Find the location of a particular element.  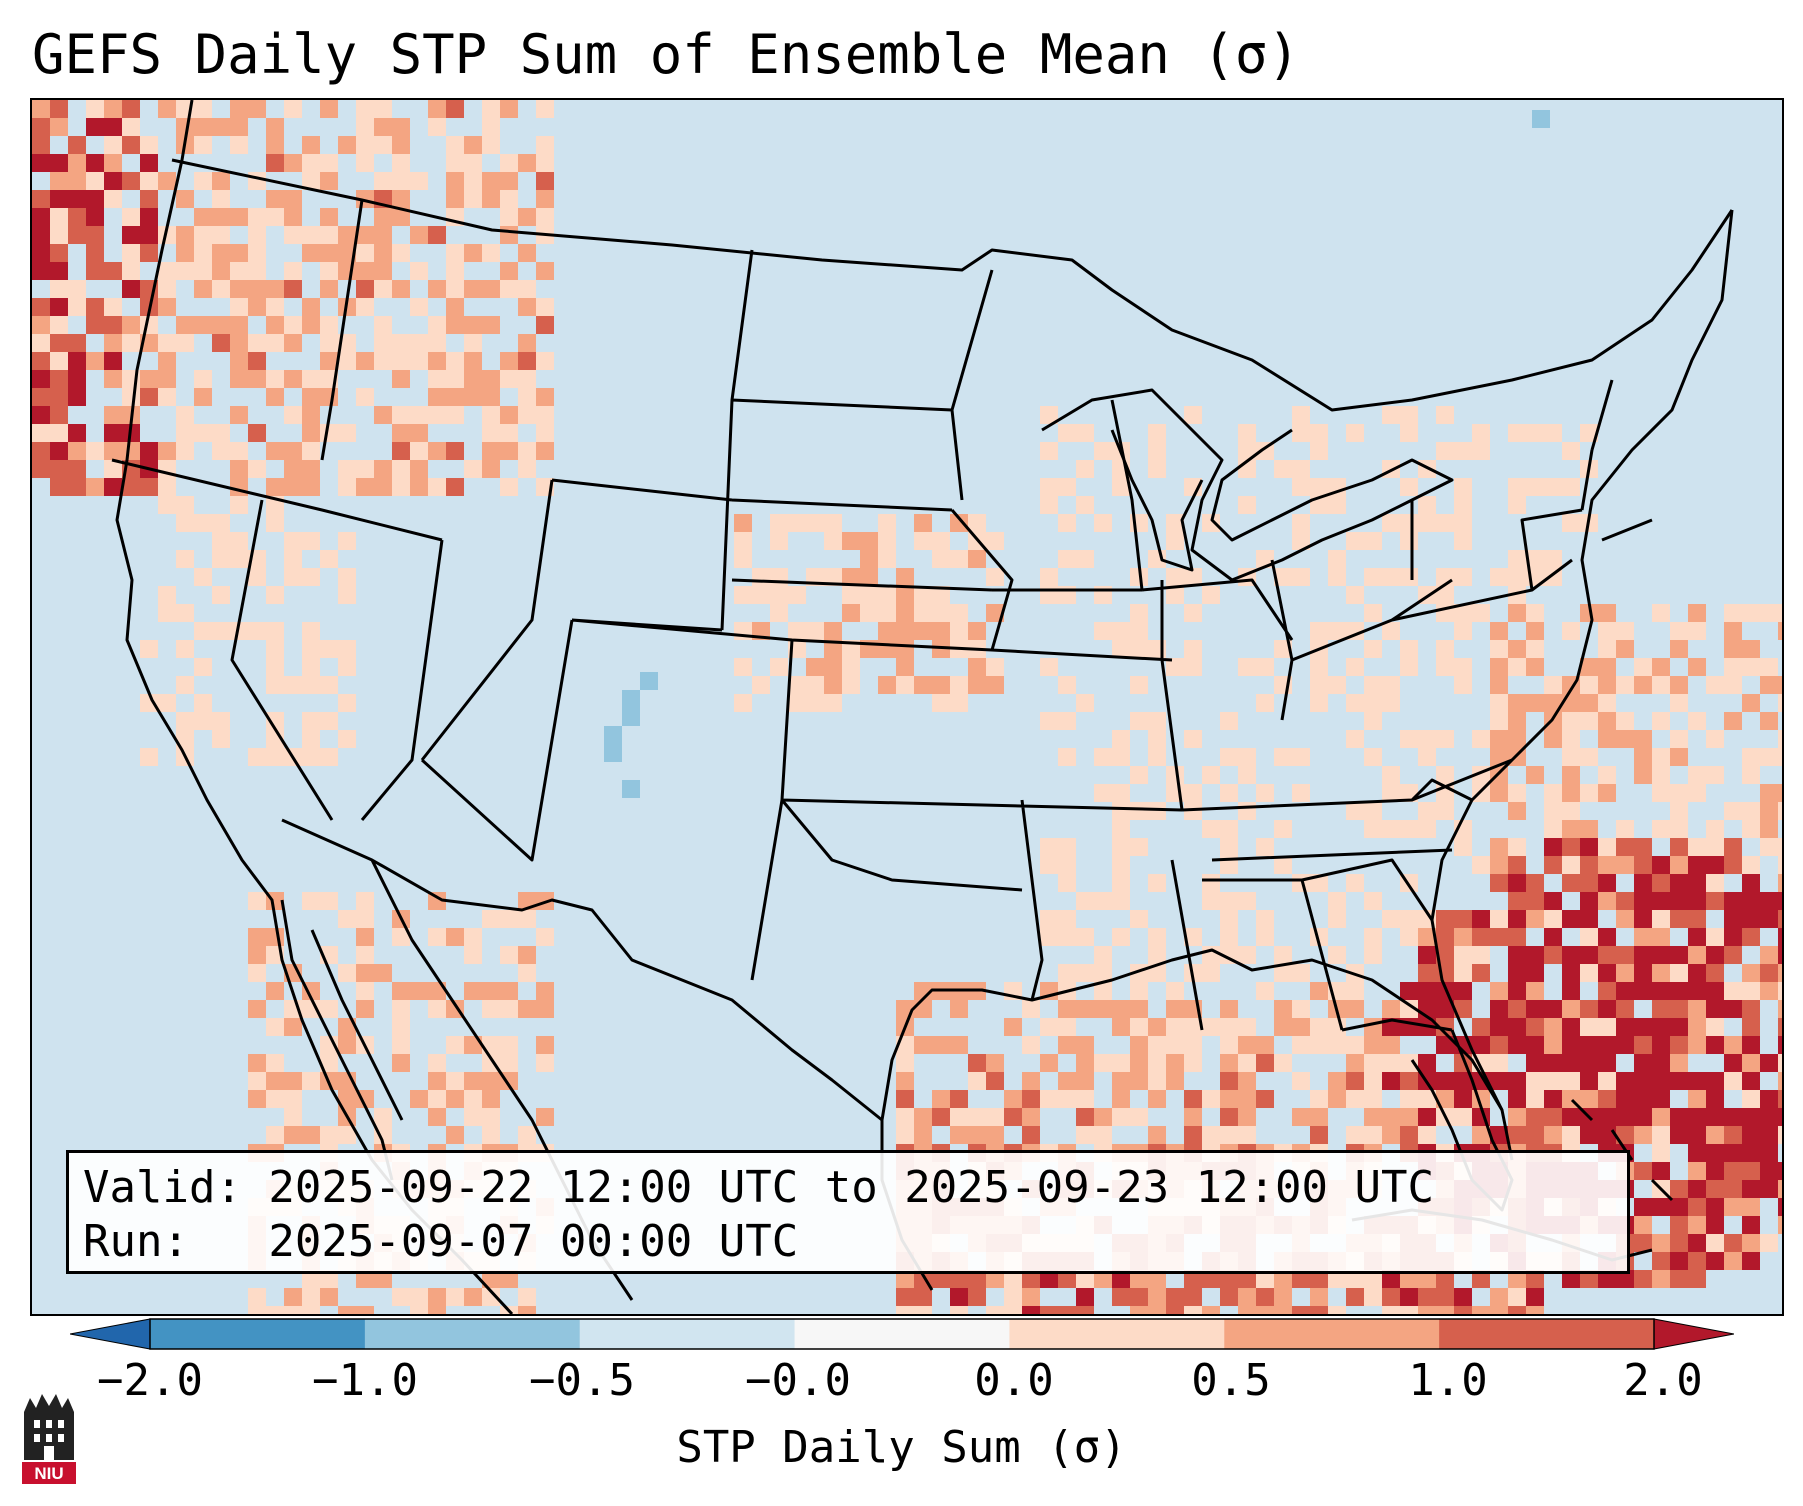

baja-coastline is located at coordinates (342, 1040).